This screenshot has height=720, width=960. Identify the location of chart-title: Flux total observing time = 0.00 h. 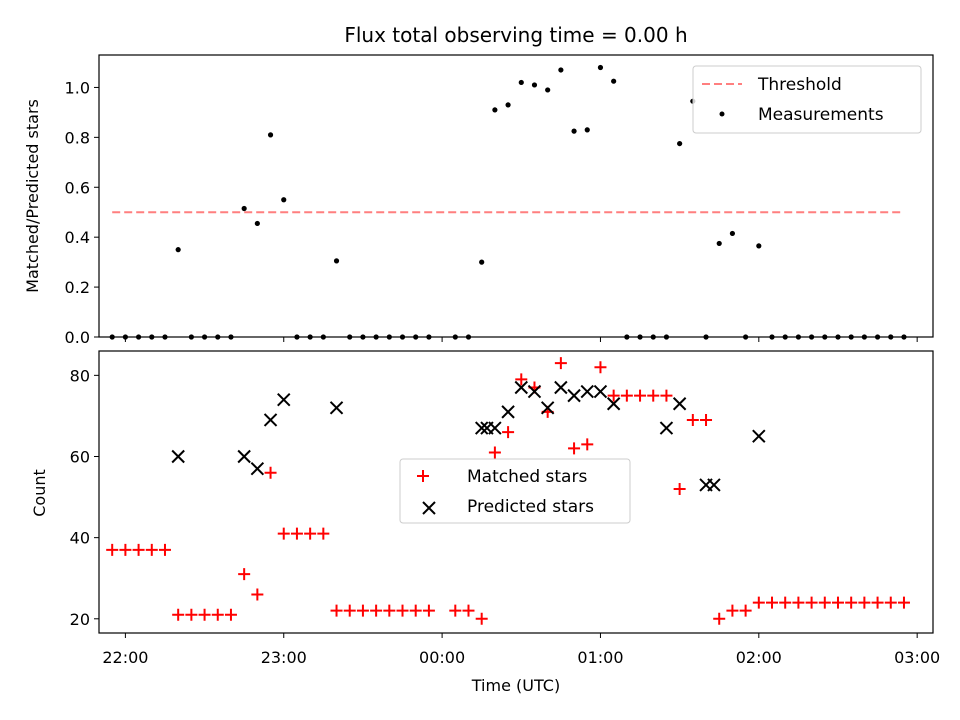
(515, 35).